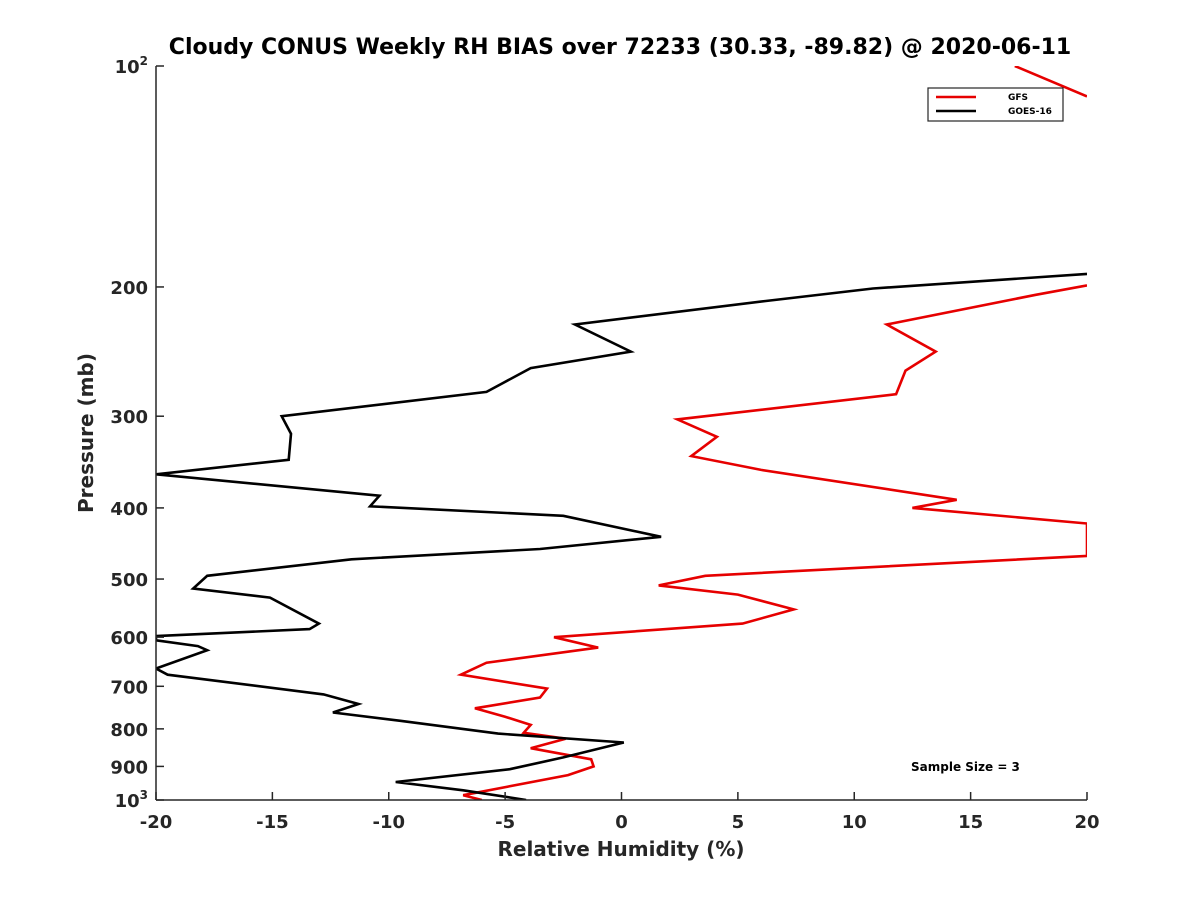  Describe the element at coordinates (86, 433) in the screenshot. I see `y-axis-label: Pressure (mb)` at that location.